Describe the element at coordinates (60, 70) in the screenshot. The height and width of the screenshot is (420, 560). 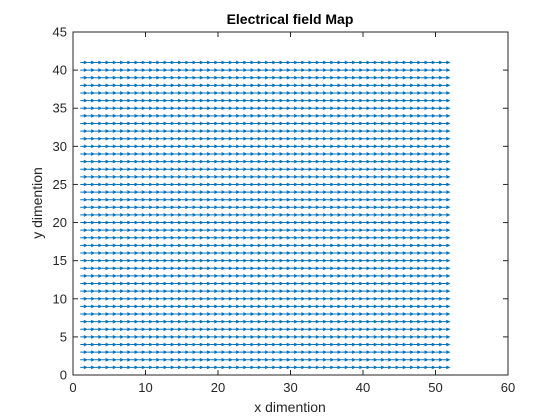
I see `y-tick-label-40: 40` at that location.